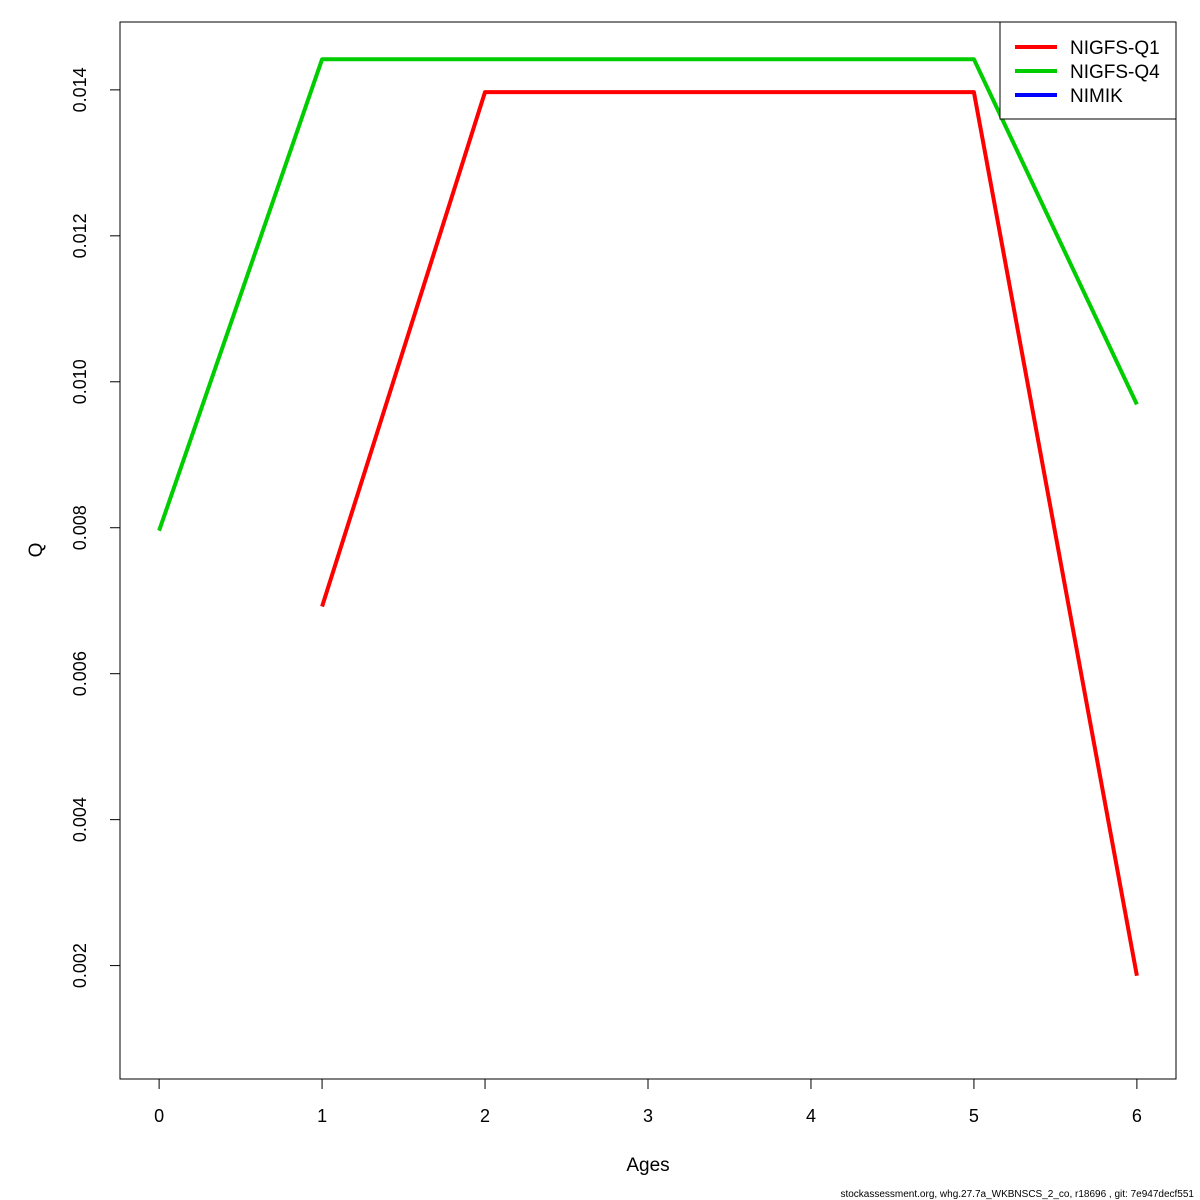 The height and width of the screenshot is (1200, 1200). Describe the element at coordinates (36, 550) in the screenshot. I see `y-axis-title: Q` at that location.